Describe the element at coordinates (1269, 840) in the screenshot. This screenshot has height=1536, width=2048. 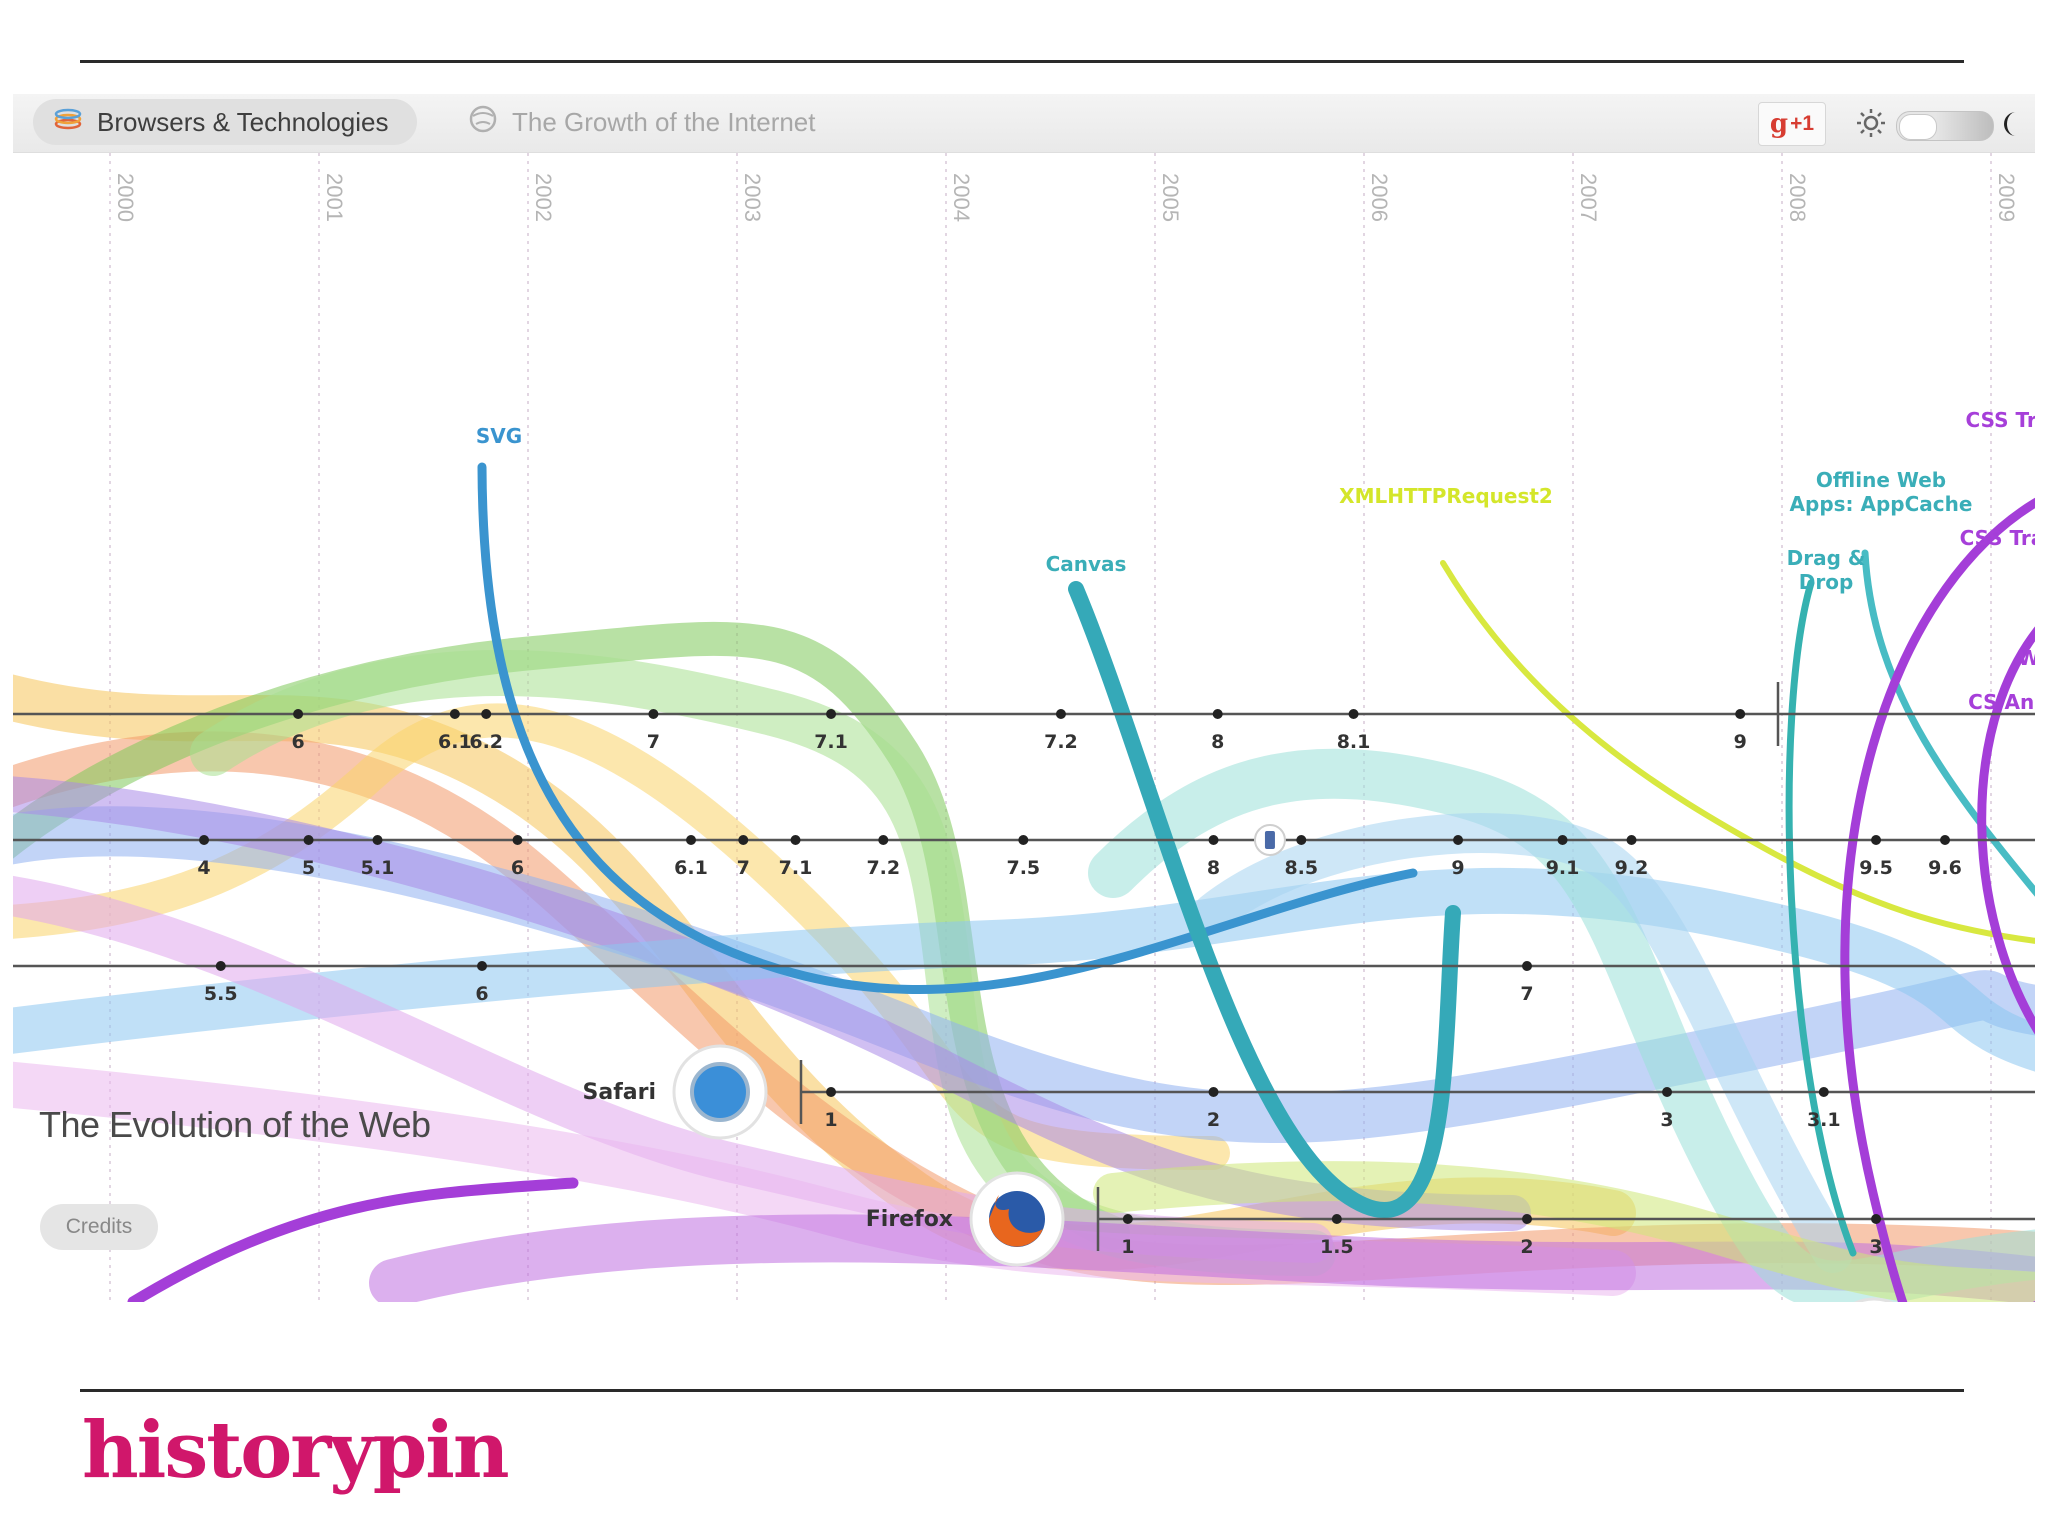
I see `mobile-phone-icon` at that location.